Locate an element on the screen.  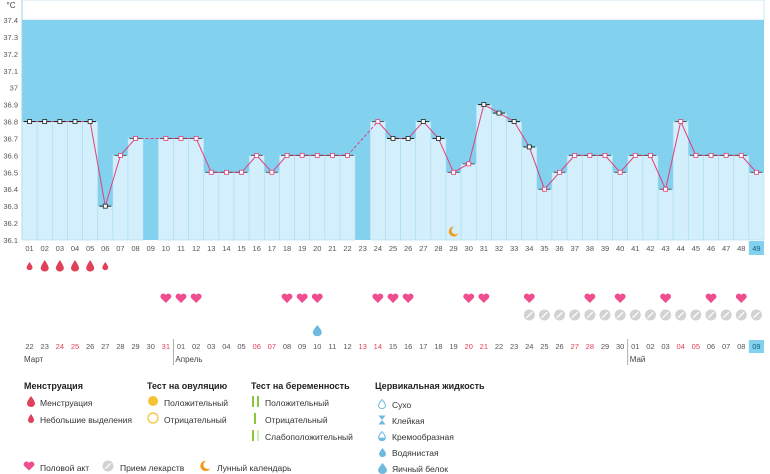
legend-pregnancy-title: Тест на беременность is located at coordinates (300, 386).